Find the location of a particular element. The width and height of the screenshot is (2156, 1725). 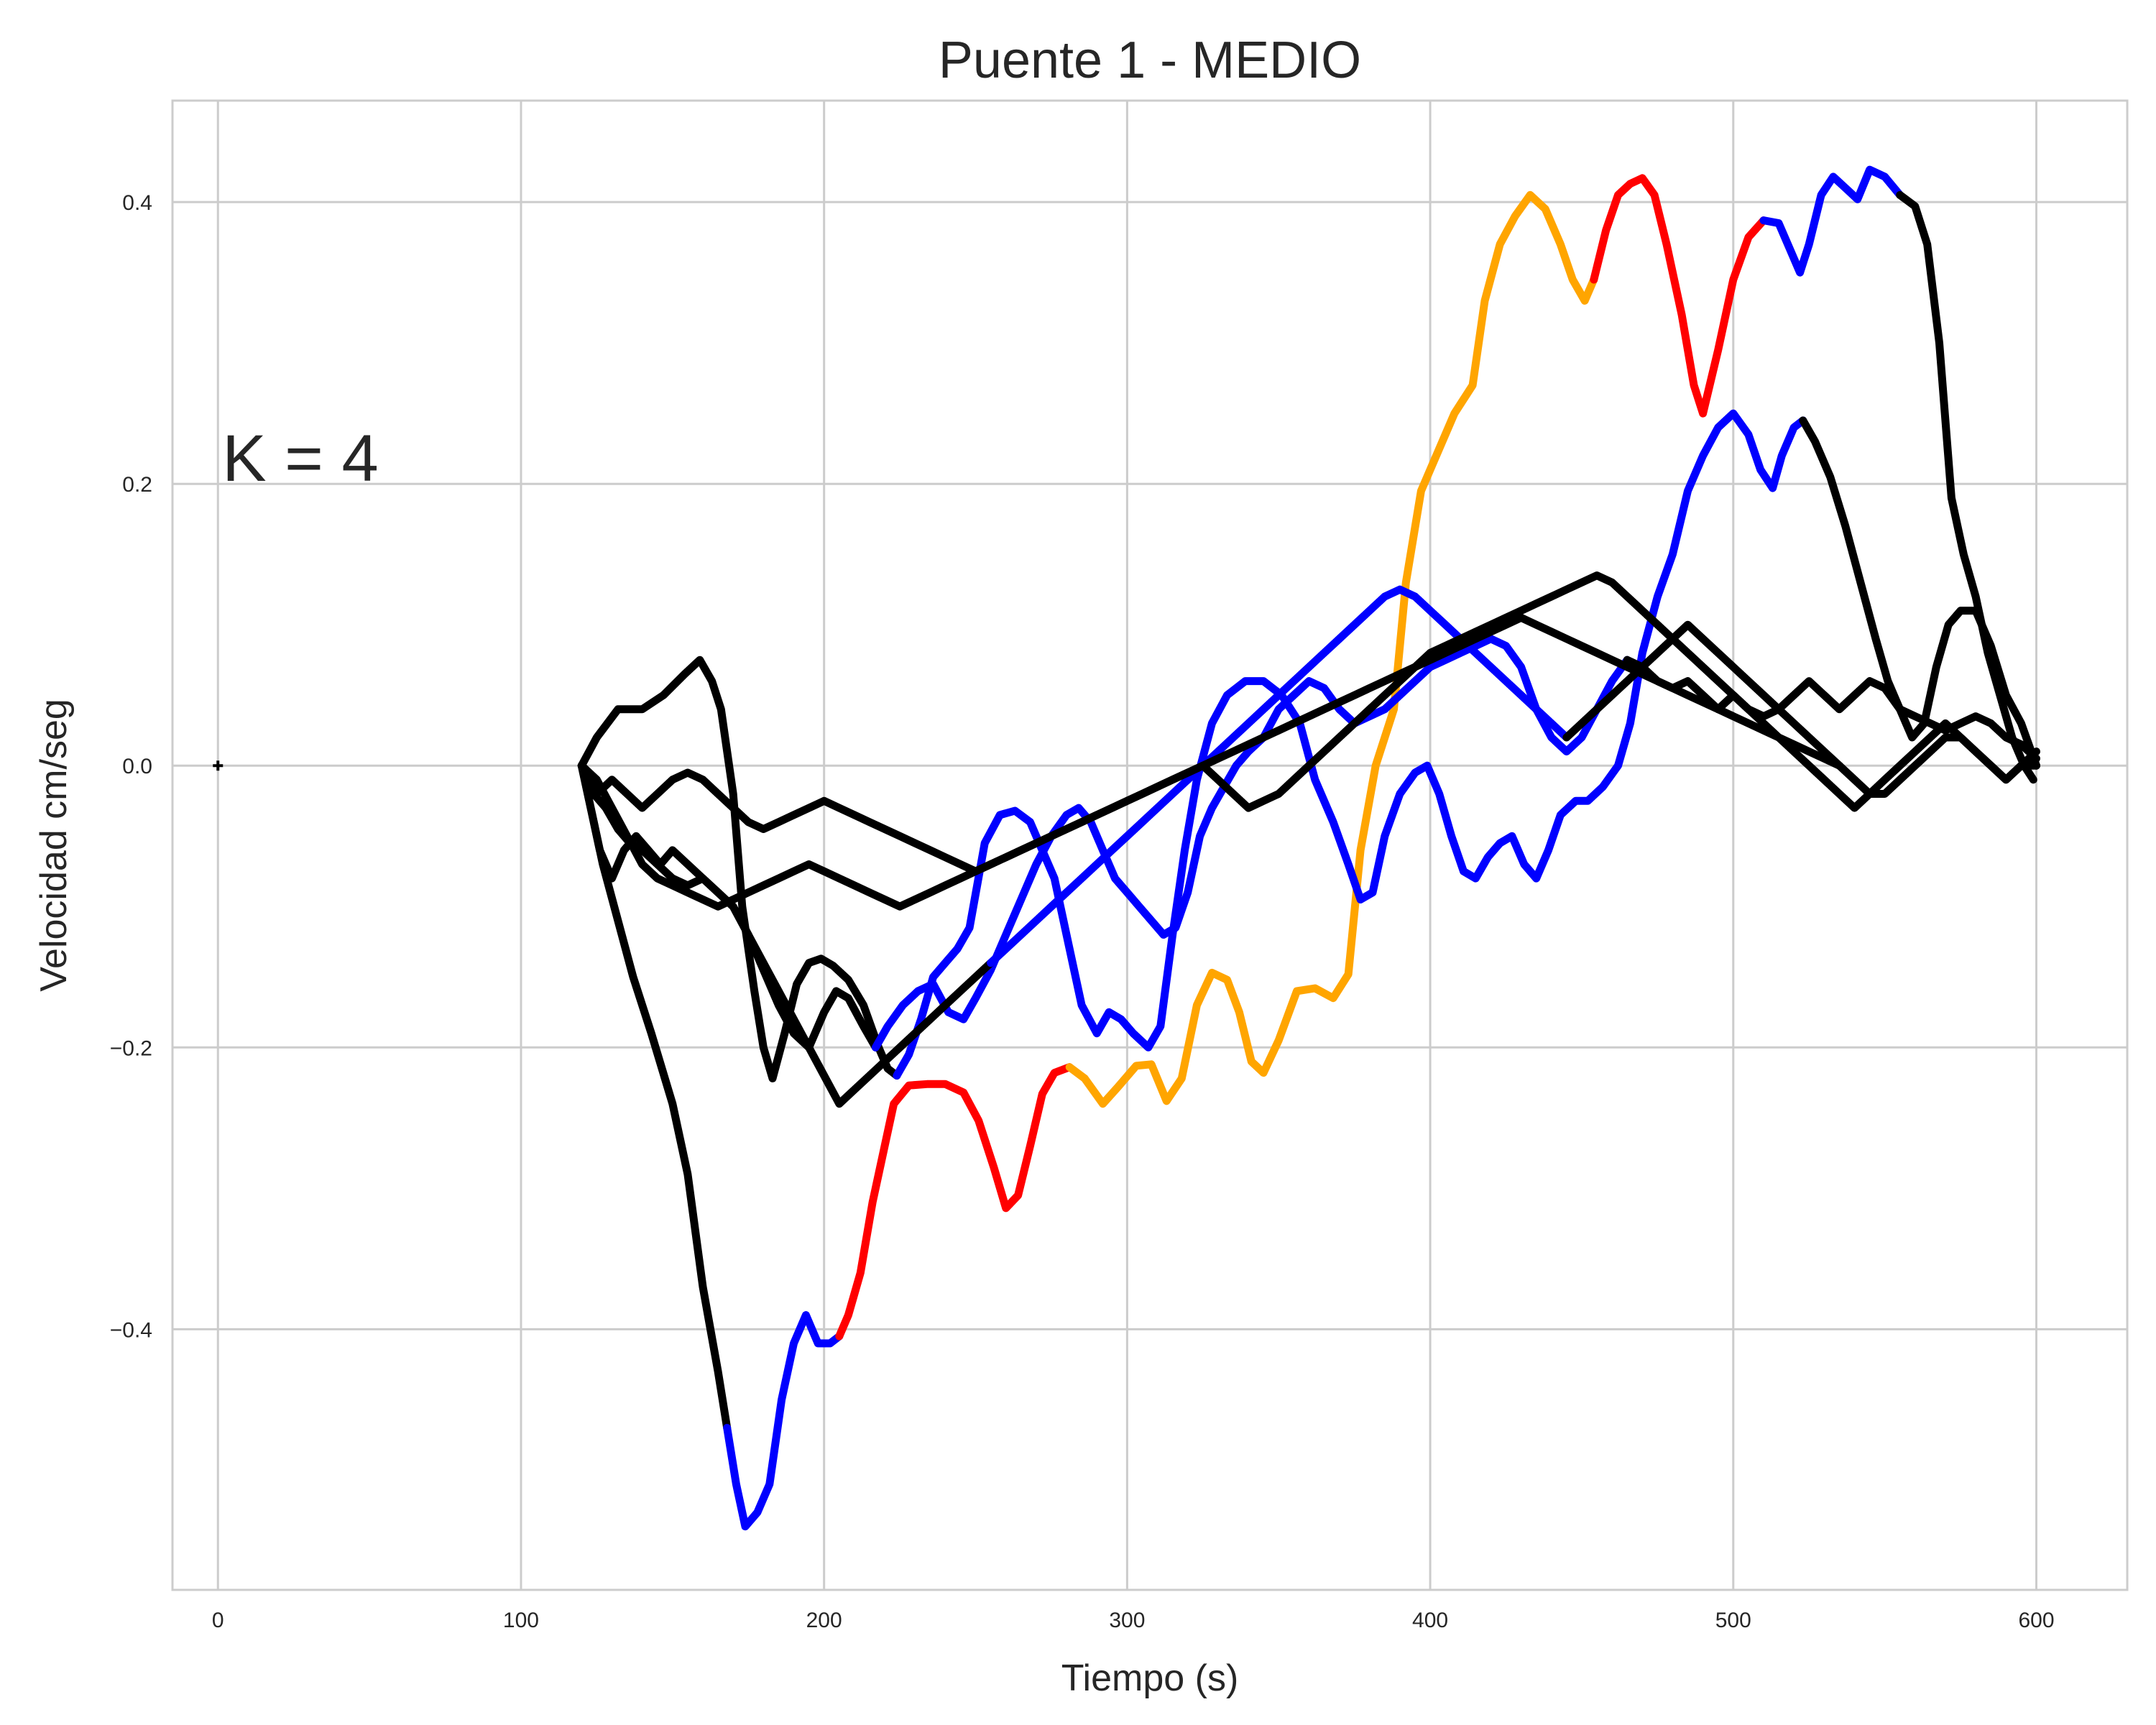

y-tick-labels: −0.4 −0.2 0.0 0.2 0.4 is located at coordinates (131, 766).